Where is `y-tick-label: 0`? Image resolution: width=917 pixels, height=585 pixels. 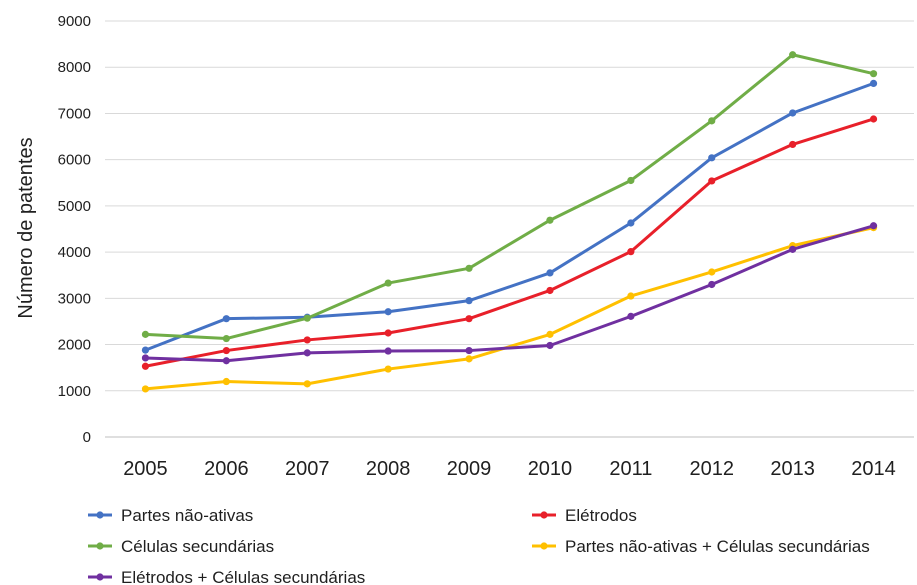
y-tick-label: 0 is located at coordinates (87, 437).